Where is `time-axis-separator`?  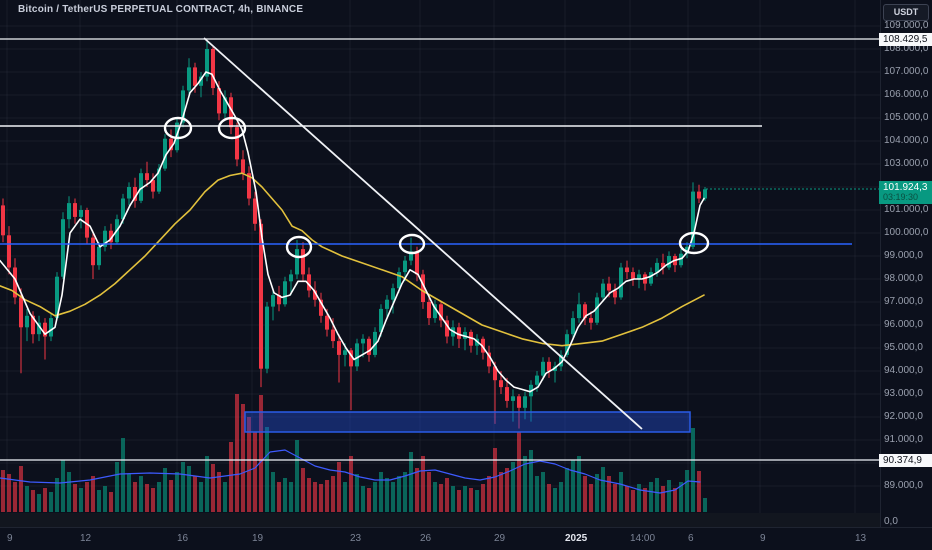 time-axis-separator is located at coordinates (466, 527).